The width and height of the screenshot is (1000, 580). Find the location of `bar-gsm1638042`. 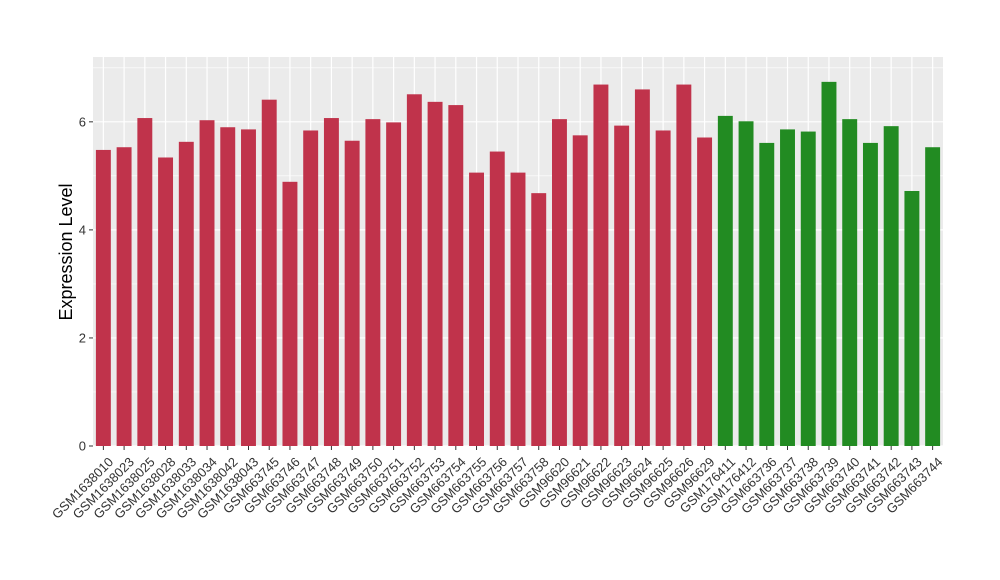

bar-gsm1638042 is located at coordinates (228, 286).